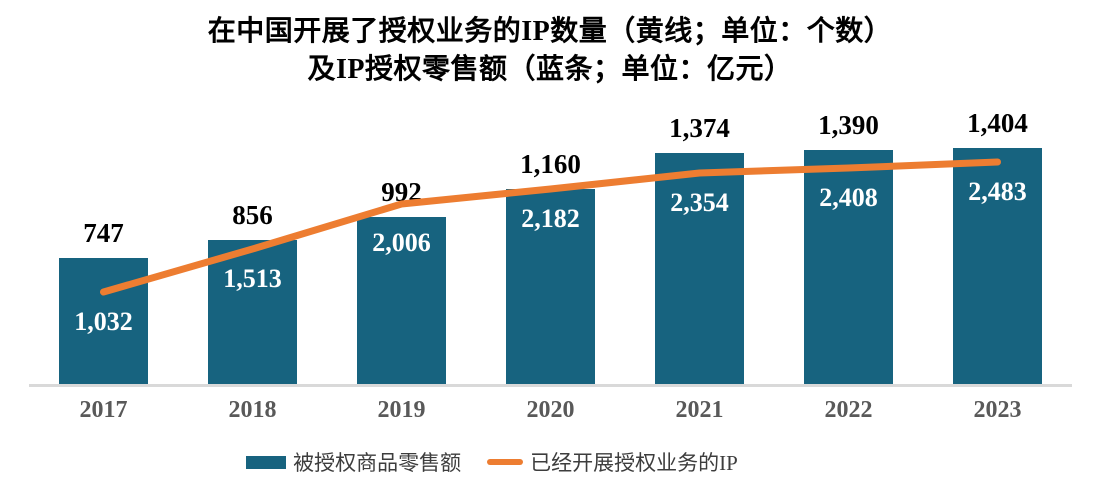  Describe the element at coordinates (252, 410) in the screenshot. I see `x-axis-label-2018: 2018` at that location.